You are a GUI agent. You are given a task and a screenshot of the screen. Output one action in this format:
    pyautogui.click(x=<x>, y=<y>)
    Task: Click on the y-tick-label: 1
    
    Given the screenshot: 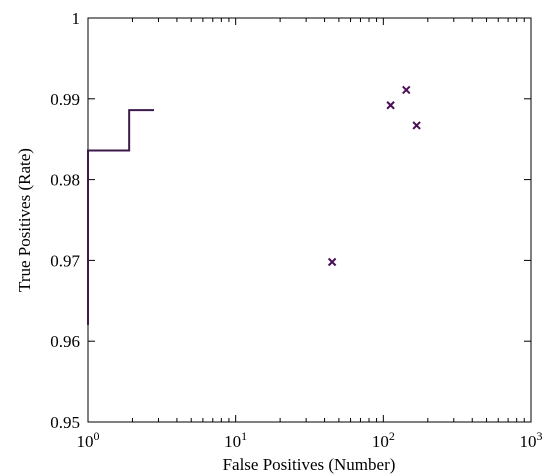 What is the action you would take?
    pyautogui.click(x=76, y=18)
    